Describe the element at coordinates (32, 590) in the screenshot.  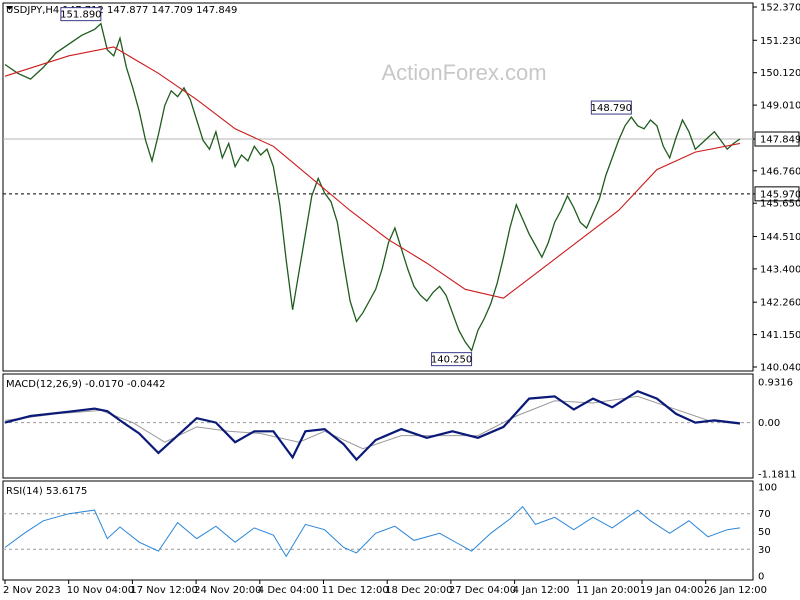
I see `time-axis-label: 2 Nov 2023` at that location.